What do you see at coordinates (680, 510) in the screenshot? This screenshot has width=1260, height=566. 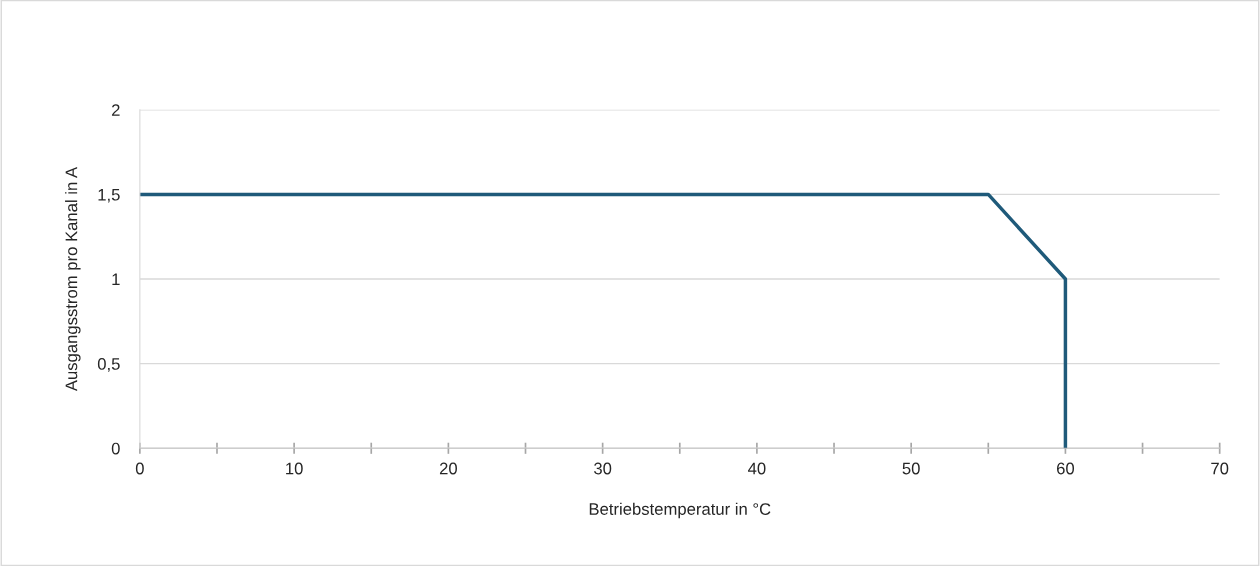 I see `x-axis-title: Betriebstemperatur in °C` at bounding box center [680, 510].